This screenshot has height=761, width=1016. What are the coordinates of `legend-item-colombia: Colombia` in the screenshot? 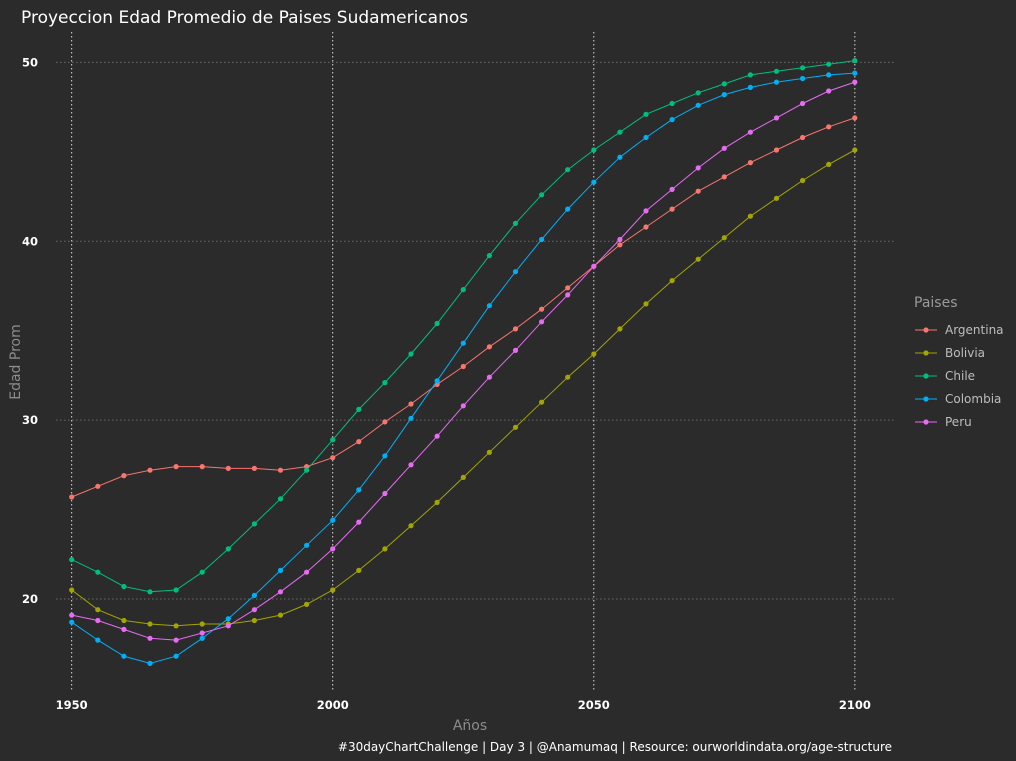 It's located at (958, 399).